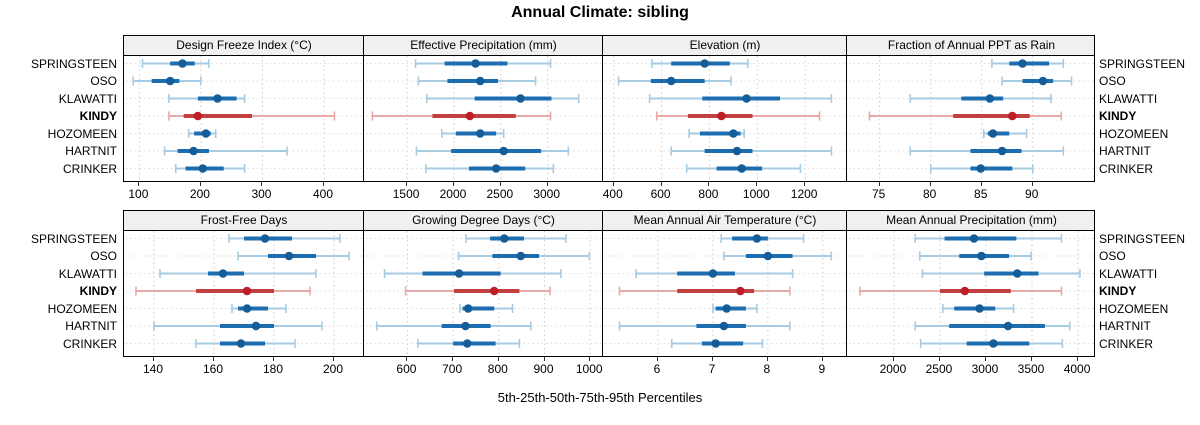 This screenshot has width=1200, height=425. What do you see at coordinates (453, 194) in the screenshot?
I see `axis-tick-label: 2000` at bounding box center [453, 194].